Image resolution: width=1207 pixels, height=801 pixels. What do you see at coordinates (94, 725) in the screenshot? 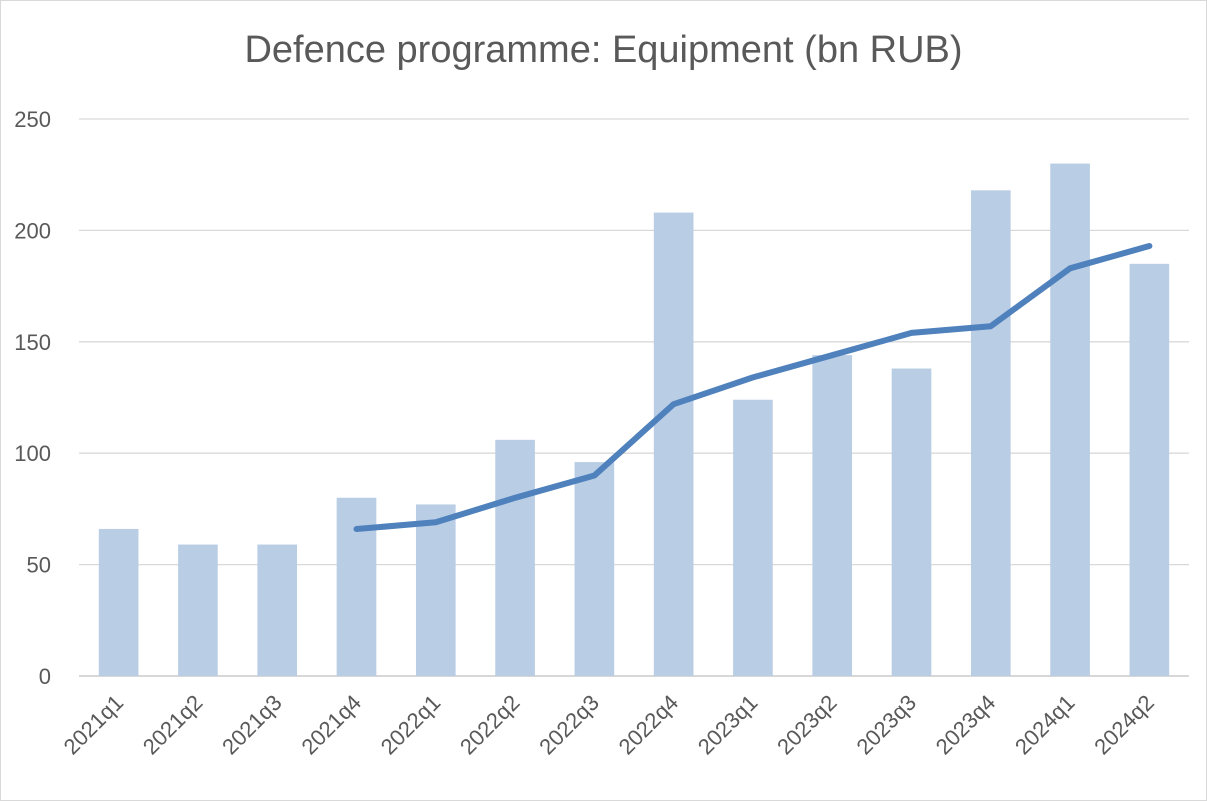
I see `x-tick-label: 2021q1` at bounding box center [94, 725].